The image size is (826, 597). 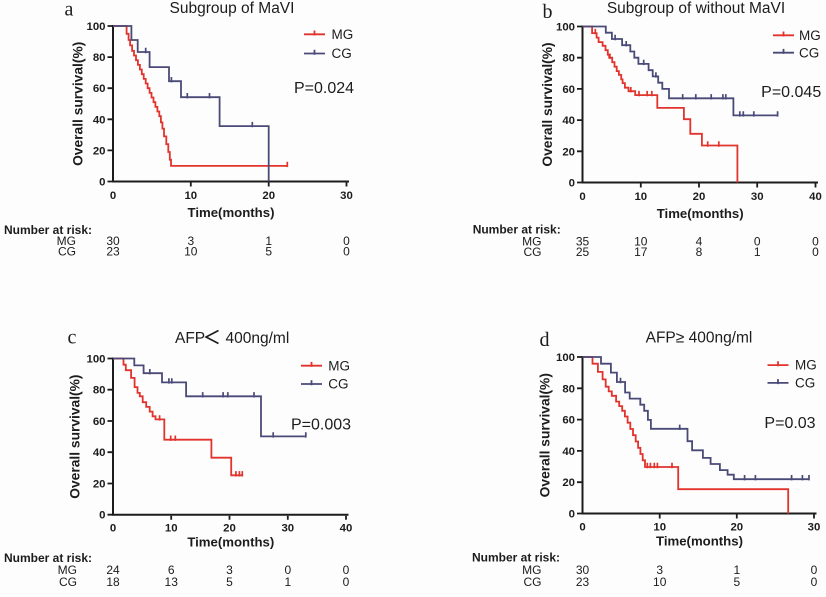 I want to click on svg-text: 18, so click(x=113, y=582).